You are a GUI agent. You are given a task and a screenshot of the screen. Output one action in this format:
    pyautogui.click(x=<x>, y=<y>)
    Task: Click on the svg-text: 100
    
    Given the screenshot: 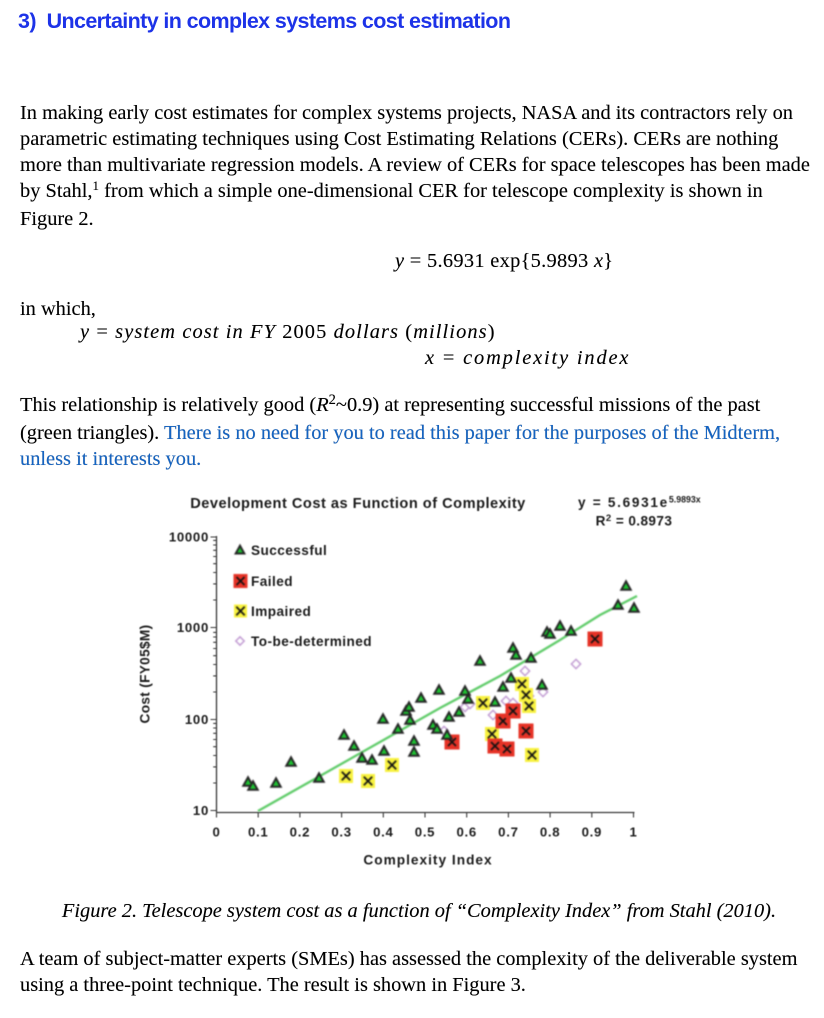 What is the action you would take?
    pyautogui.click(x=197, y=719)
    